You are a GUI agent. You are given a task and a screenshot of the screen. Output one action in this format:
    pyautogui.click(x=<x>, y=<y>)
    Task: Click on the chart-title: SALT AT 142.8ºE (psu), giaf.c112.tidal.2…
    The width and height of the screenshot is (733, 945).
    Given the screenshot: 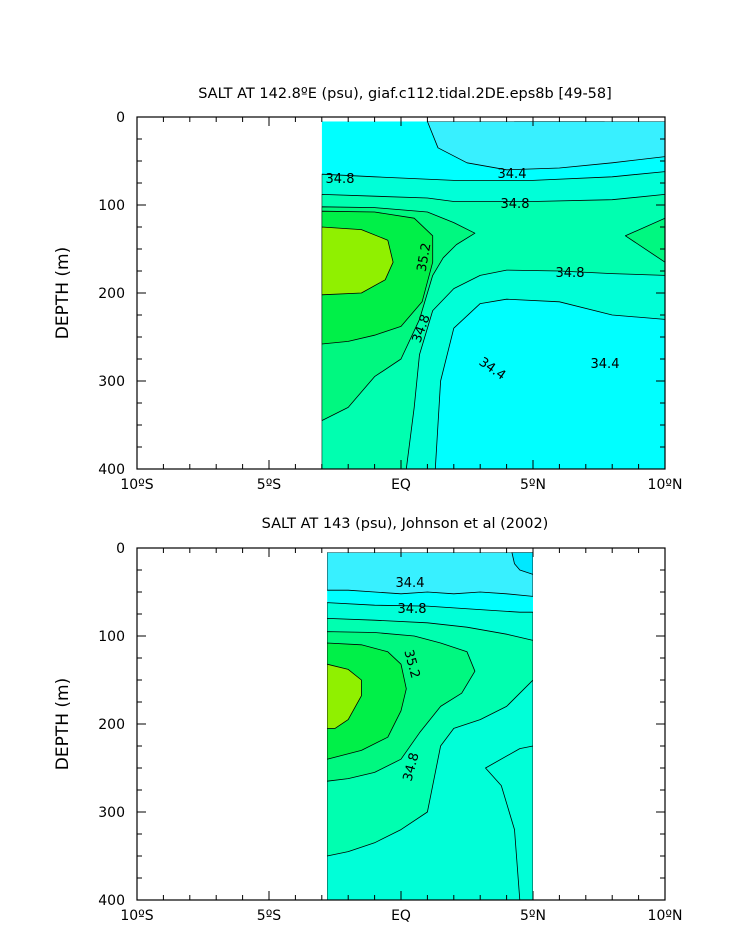 What is the action you would take?
    pyautogui.click(x=405, y=94)
    